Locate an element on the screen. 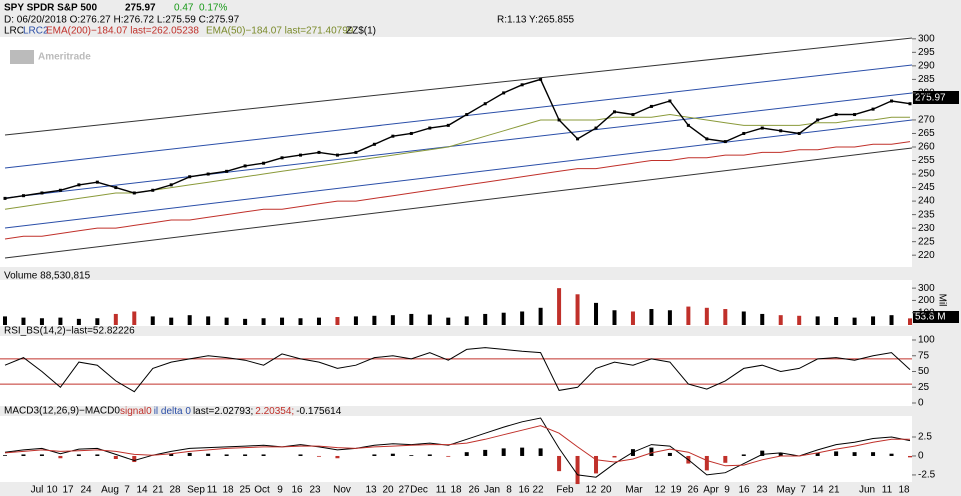  x-tick-label: Feb is located at coordinates (565, 490).